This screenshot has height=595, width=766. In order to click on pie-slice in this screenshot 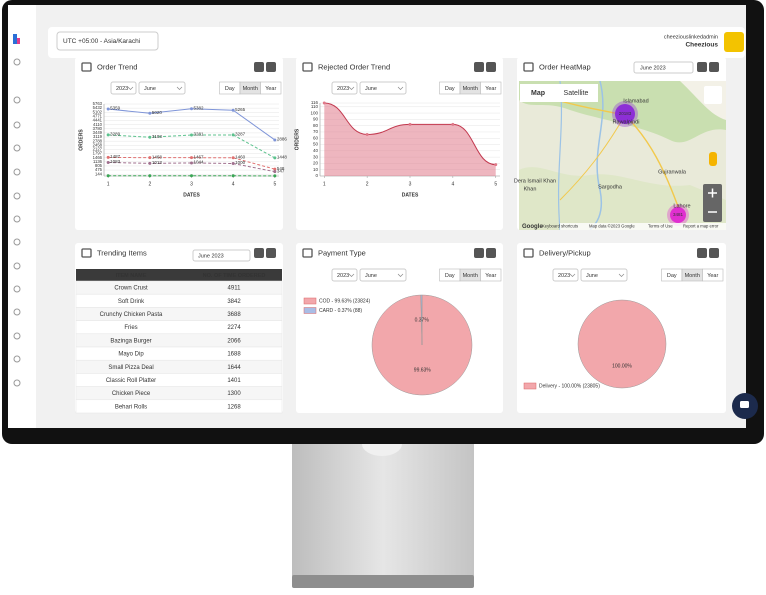, I will do `click(622, 344)`.